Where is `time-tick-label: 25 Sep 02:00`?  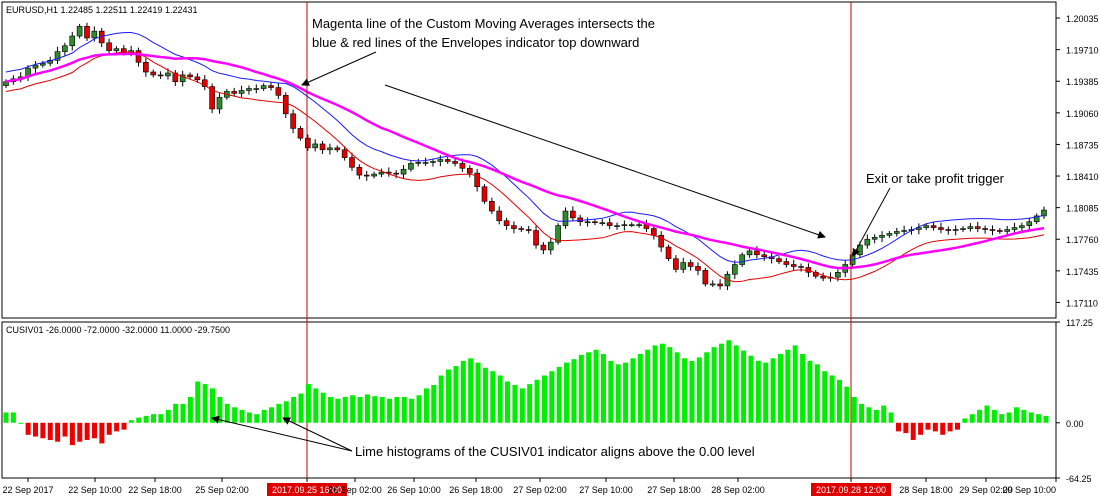 time-tick-label: 25 Sep 02:00 is located at coordinates (222, 490).